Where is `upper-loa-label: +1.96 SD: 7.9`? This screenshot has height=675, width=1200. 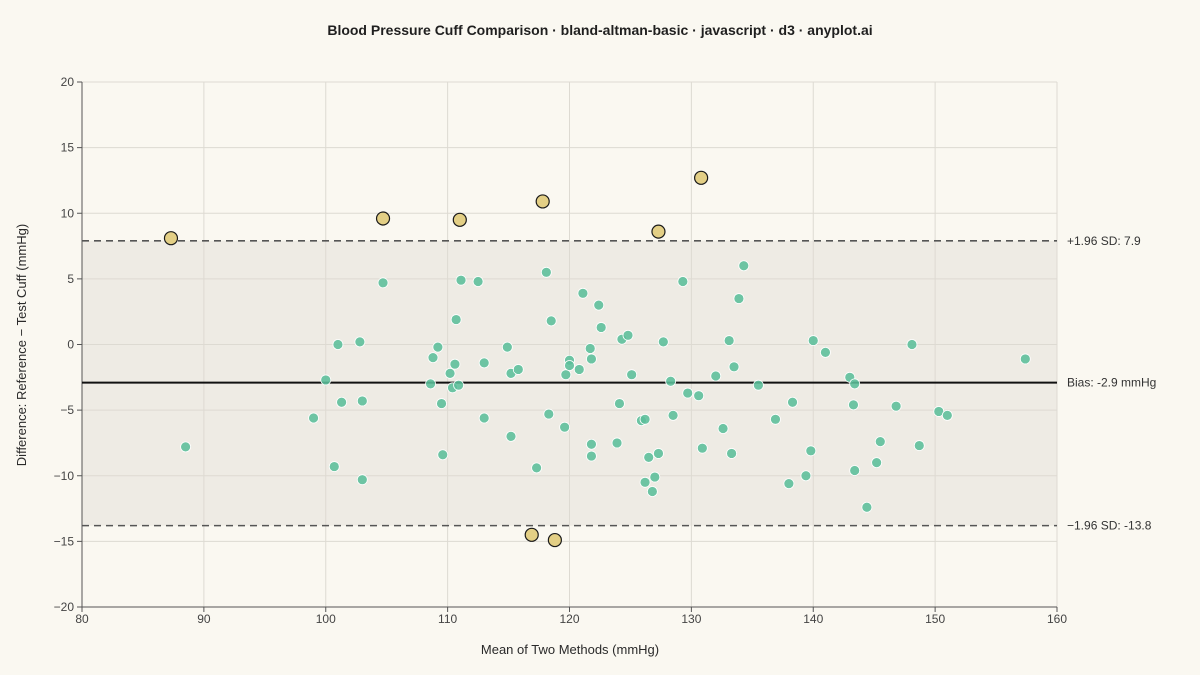 upper-loa-label: +1.96 SD: 7.9 is located at coordinates (1104, 241).